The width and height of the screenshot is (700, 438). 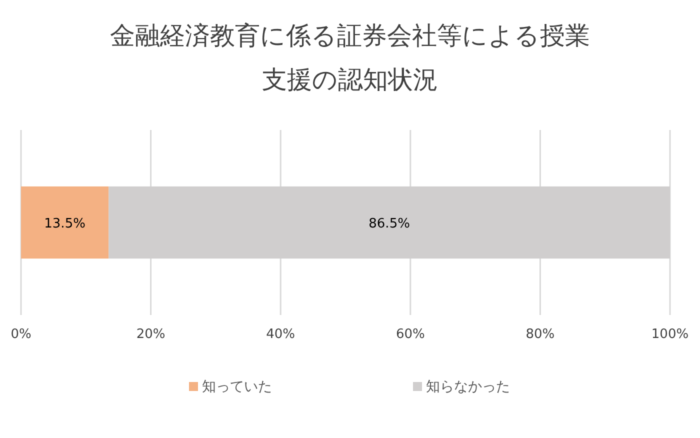 What do you see at coordinates (21, 334) in the screenshot?
I see `x-tick-label: 0%` at bounding box center [21, 334].